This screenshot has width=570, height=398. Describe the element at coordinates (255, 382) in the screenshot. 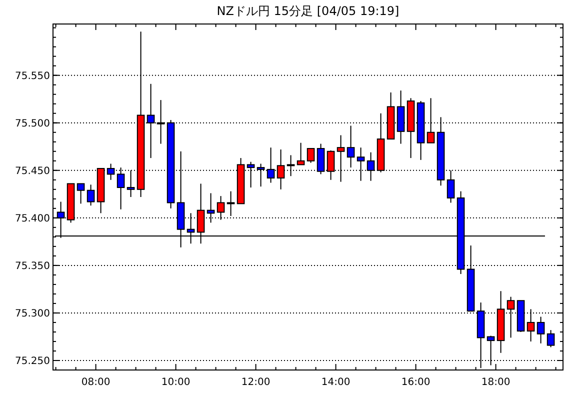

I see `x-tick-label: 12:00` at that location.